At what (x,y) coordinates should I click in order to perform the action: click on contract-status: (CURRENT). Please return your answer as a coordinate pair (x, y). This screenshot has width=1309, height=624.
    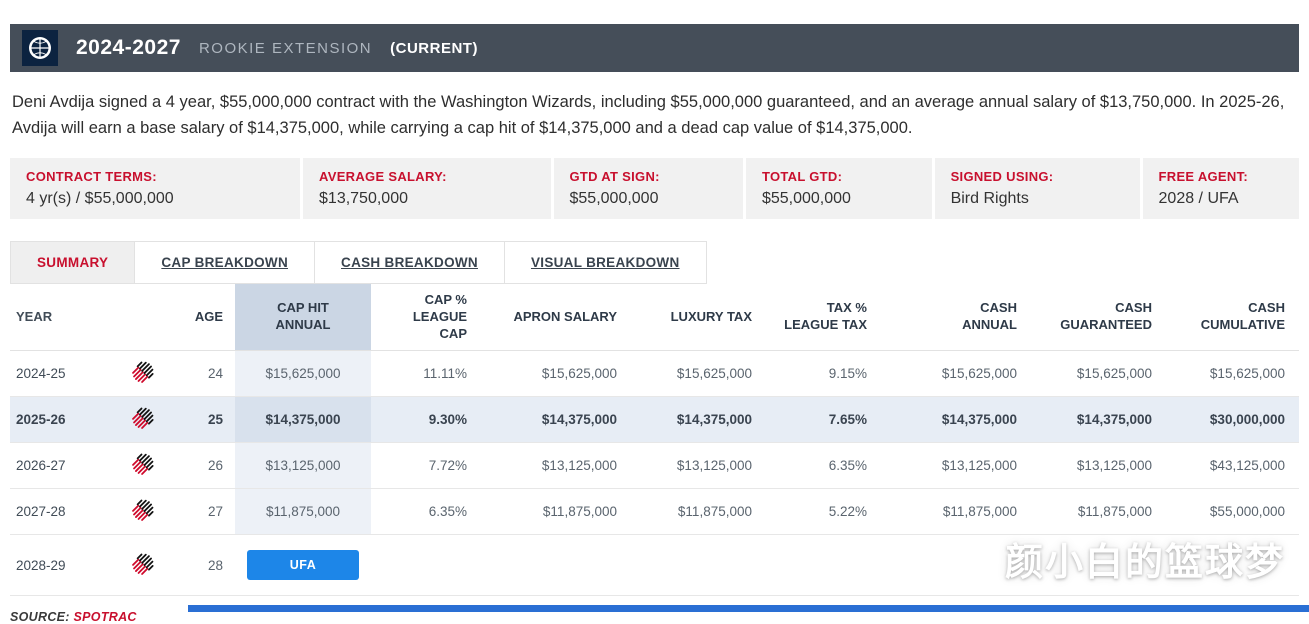
    Looking at the image, I should click on (434, 48).